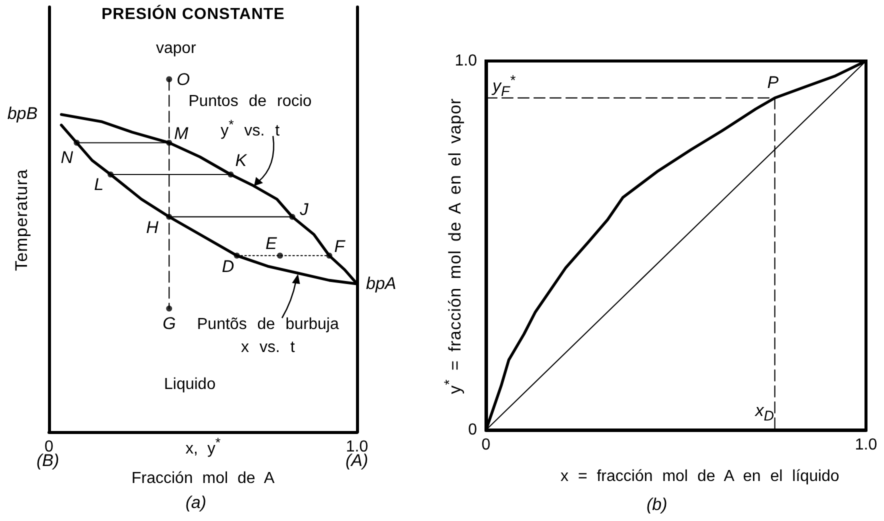 Image resolution: width=884 pixels, height=521 pixels. I want to click on annotation: bpA, so click(381, 284).